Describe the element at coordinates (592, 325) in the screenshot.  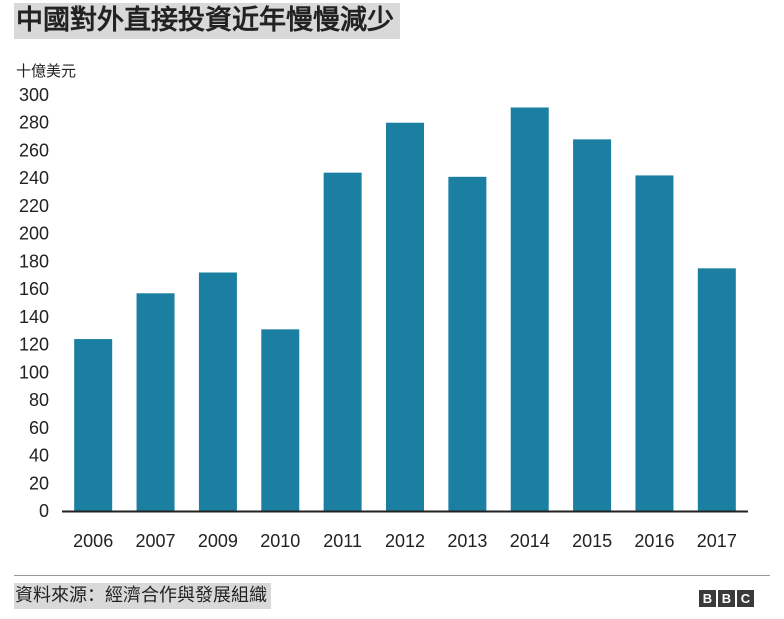
I see `bar-2015` at that location.